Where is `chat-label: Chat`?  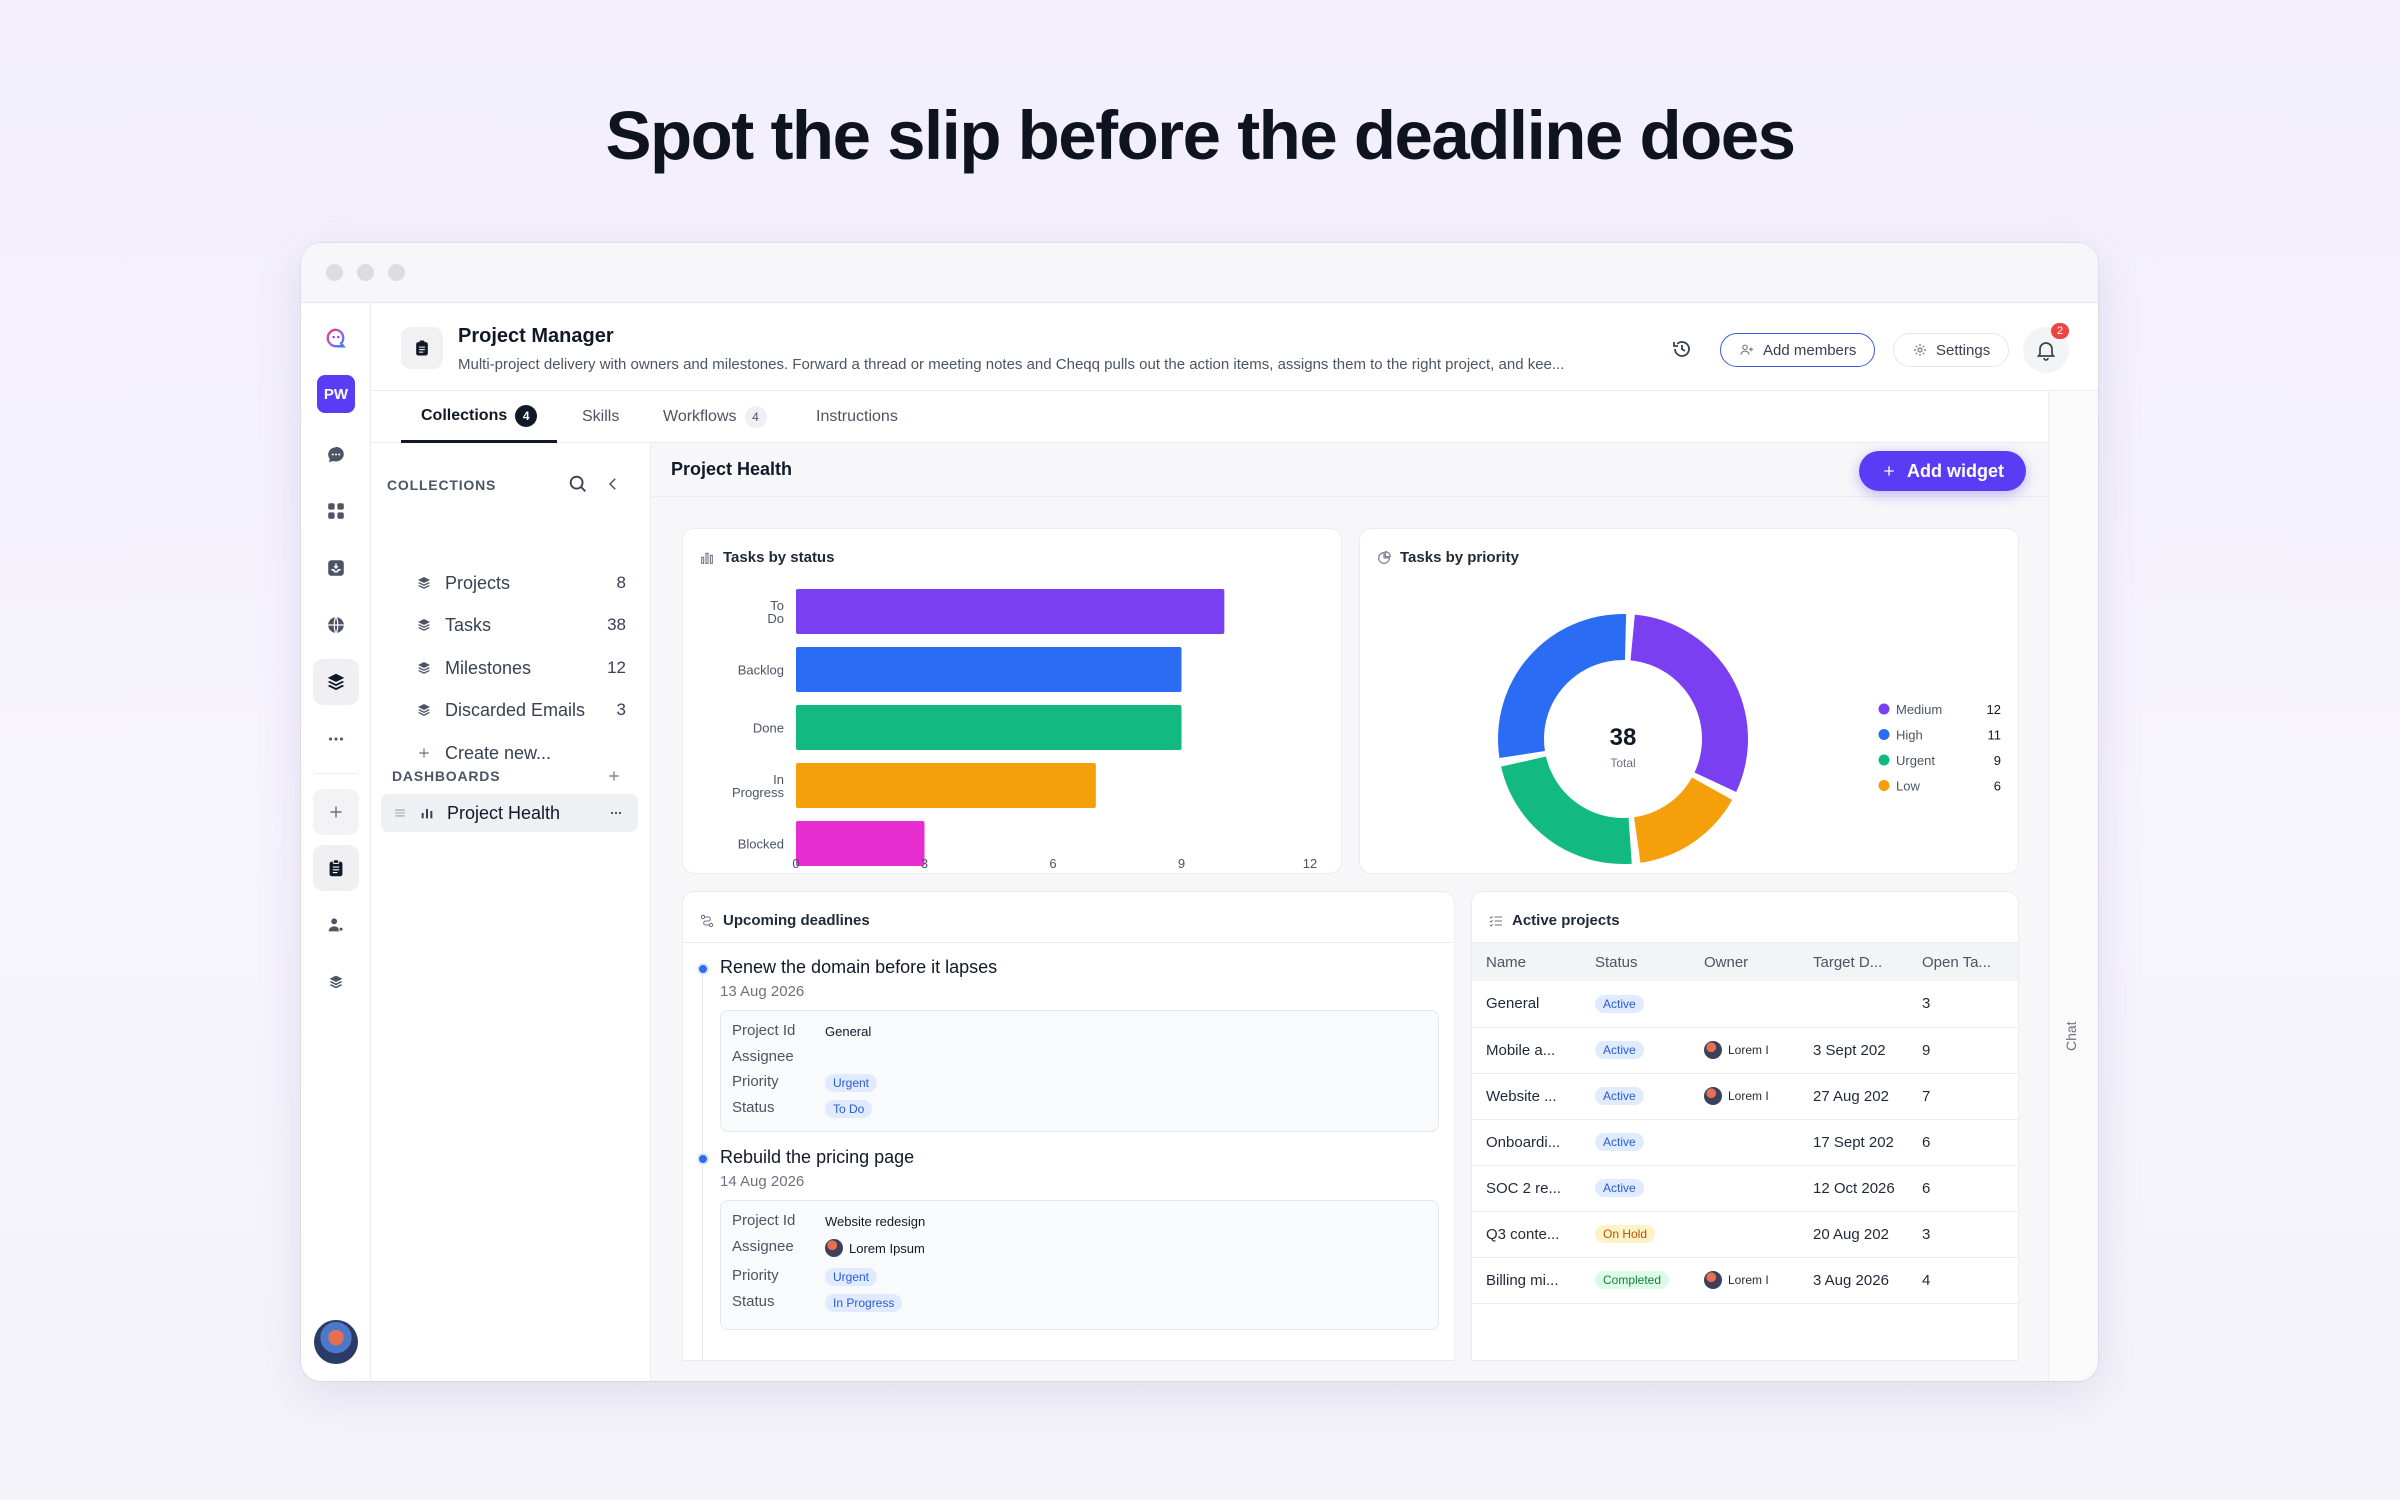 chat-label: Chat is located at coordinates (2071, 1036).